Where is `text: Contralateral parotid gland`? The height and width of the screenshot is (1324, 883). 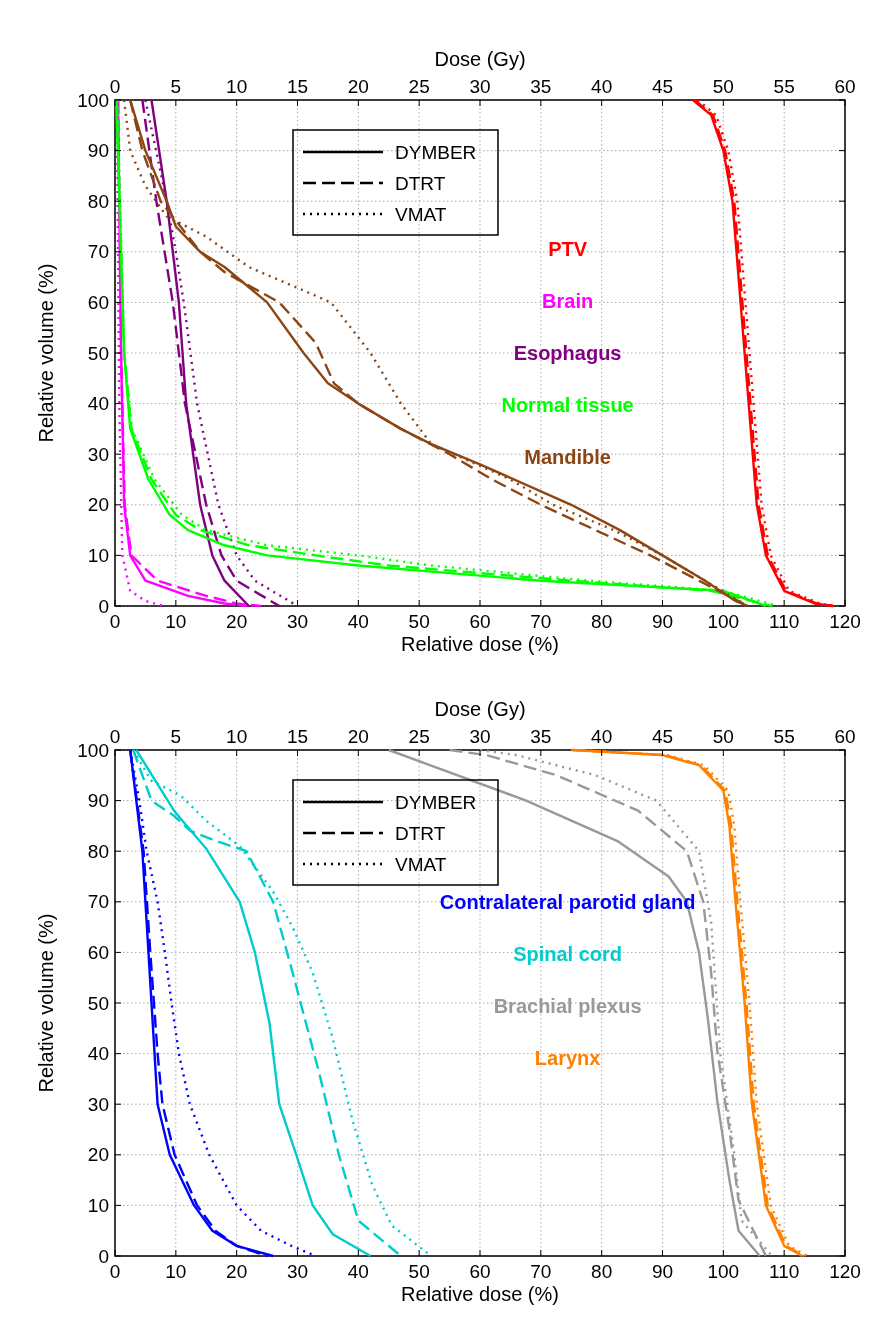
text: Contralateral parotid gland is located at coordinates (567, 901).